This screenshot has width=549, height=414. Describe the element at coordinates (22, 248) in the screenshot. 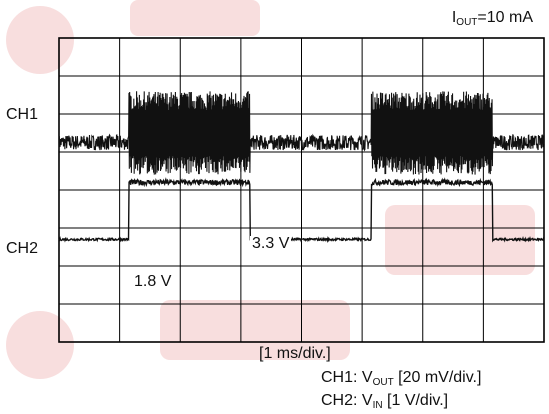

I see `ch2-label: CH2` at that location.